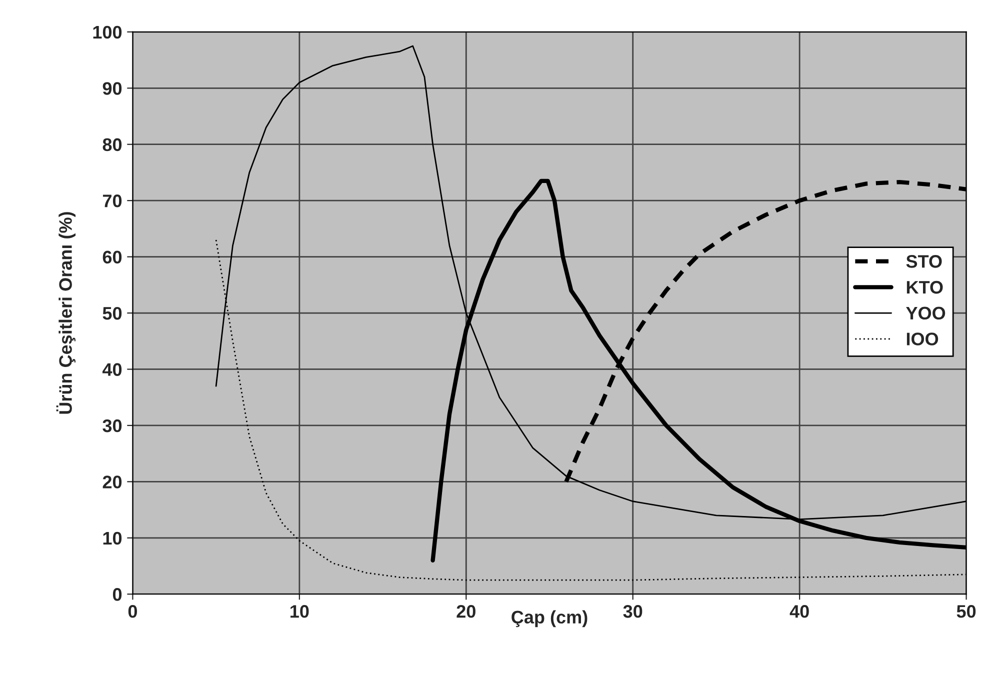  What do you see at coordinates (112, 425) in the screenshot?
I see `y-tick-label: 30` at bounding box center [112, 425].